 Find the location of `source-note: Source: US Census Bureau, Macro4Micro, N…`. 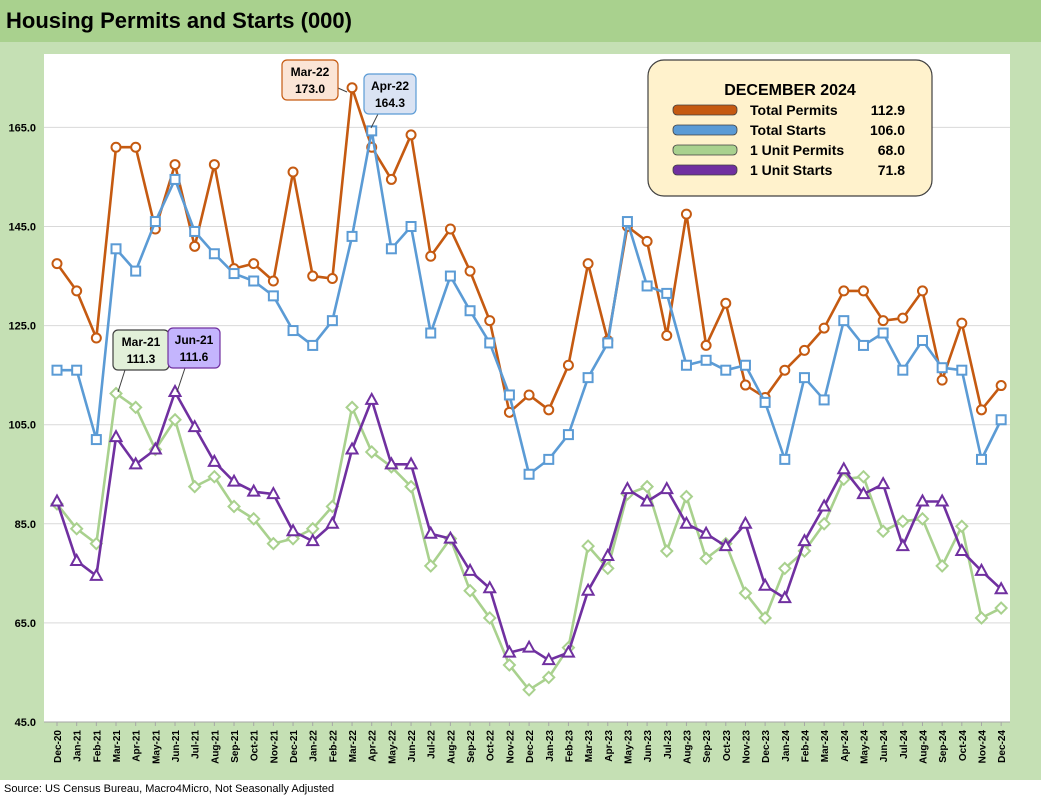

source-note: Source: US Census Bureau, Macro4Micro, N… is located at coordinates (169, 789).